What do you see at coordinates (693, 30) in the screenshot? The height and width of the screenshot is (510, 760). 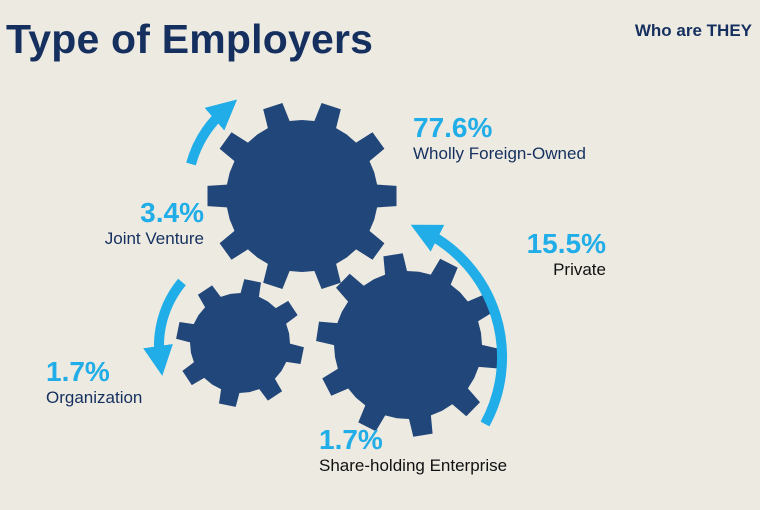 I see `page-tagline: Who are THEY` at bounding box center [693, 30].